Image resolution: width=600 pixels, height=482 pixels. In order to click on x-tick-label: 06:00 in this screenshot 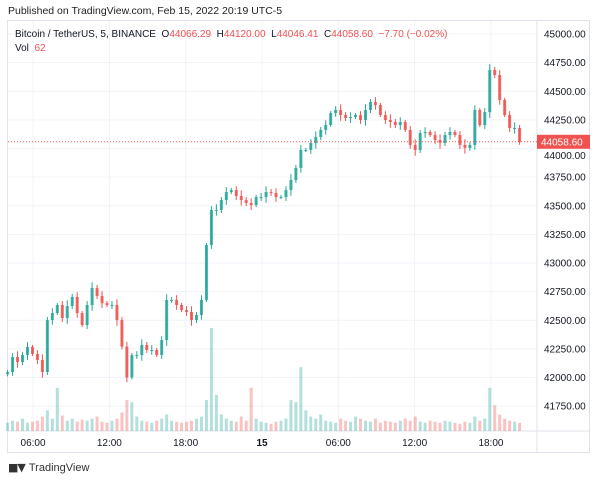, I will do `click(33, 443)`.